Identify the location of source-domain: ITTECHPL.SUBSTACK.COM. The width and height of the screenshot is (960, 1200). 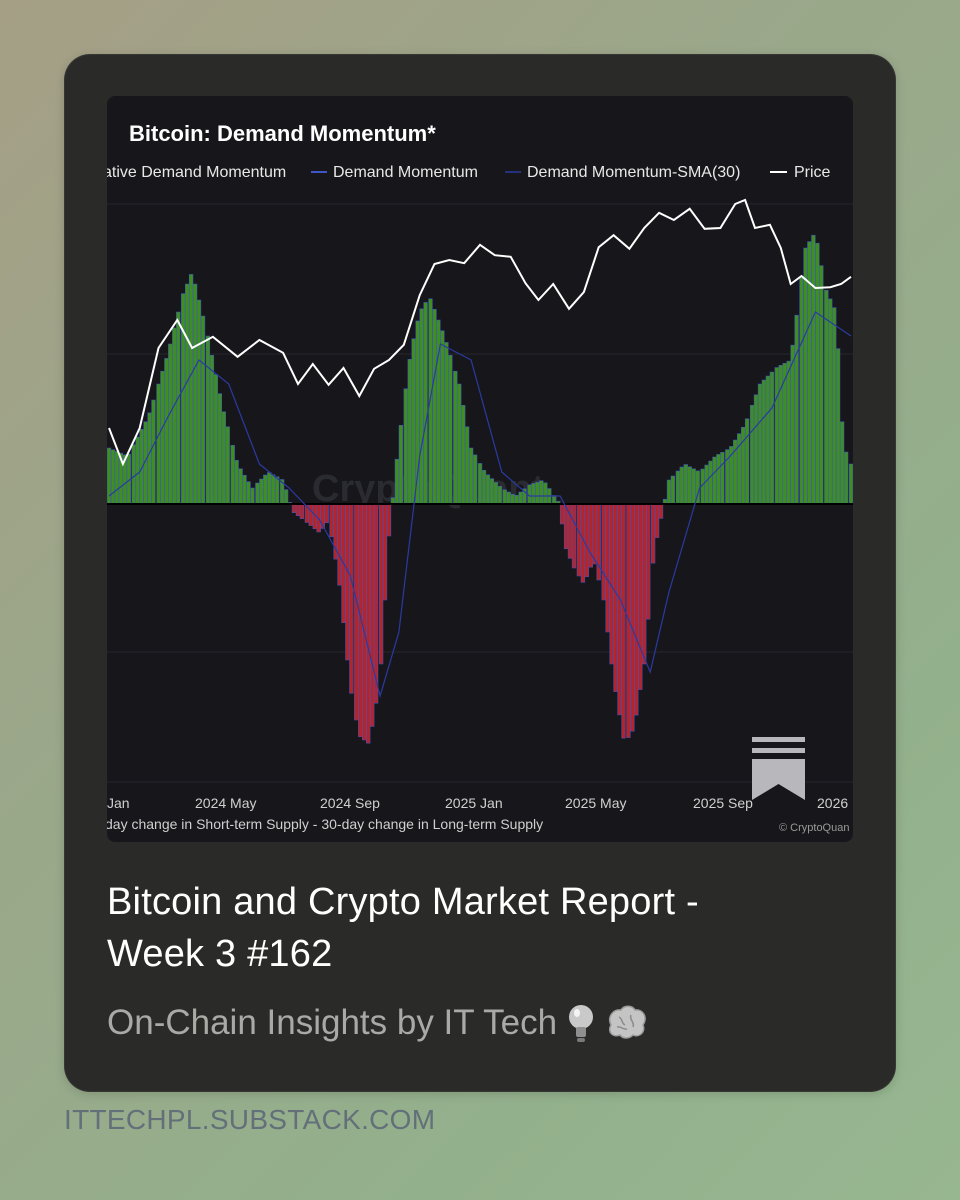
(250, 1119).